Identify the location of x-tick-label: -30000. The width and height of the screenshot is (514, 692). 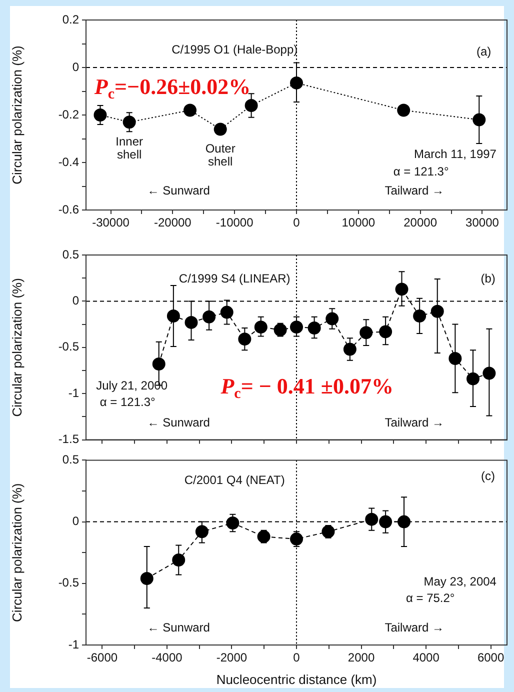
(111, 223).